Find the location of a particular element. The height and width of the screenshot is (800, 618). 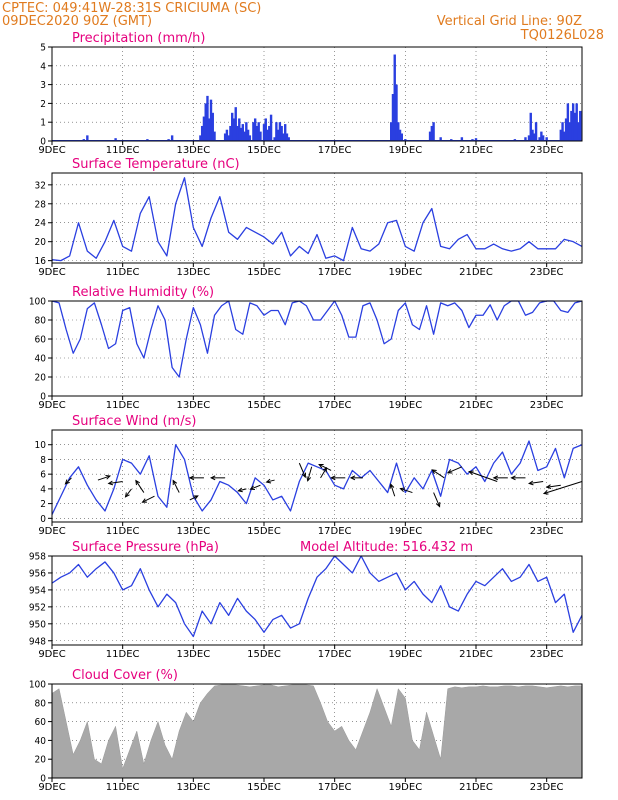

y-tick-label: 32 is located at coordinates (40, 185).